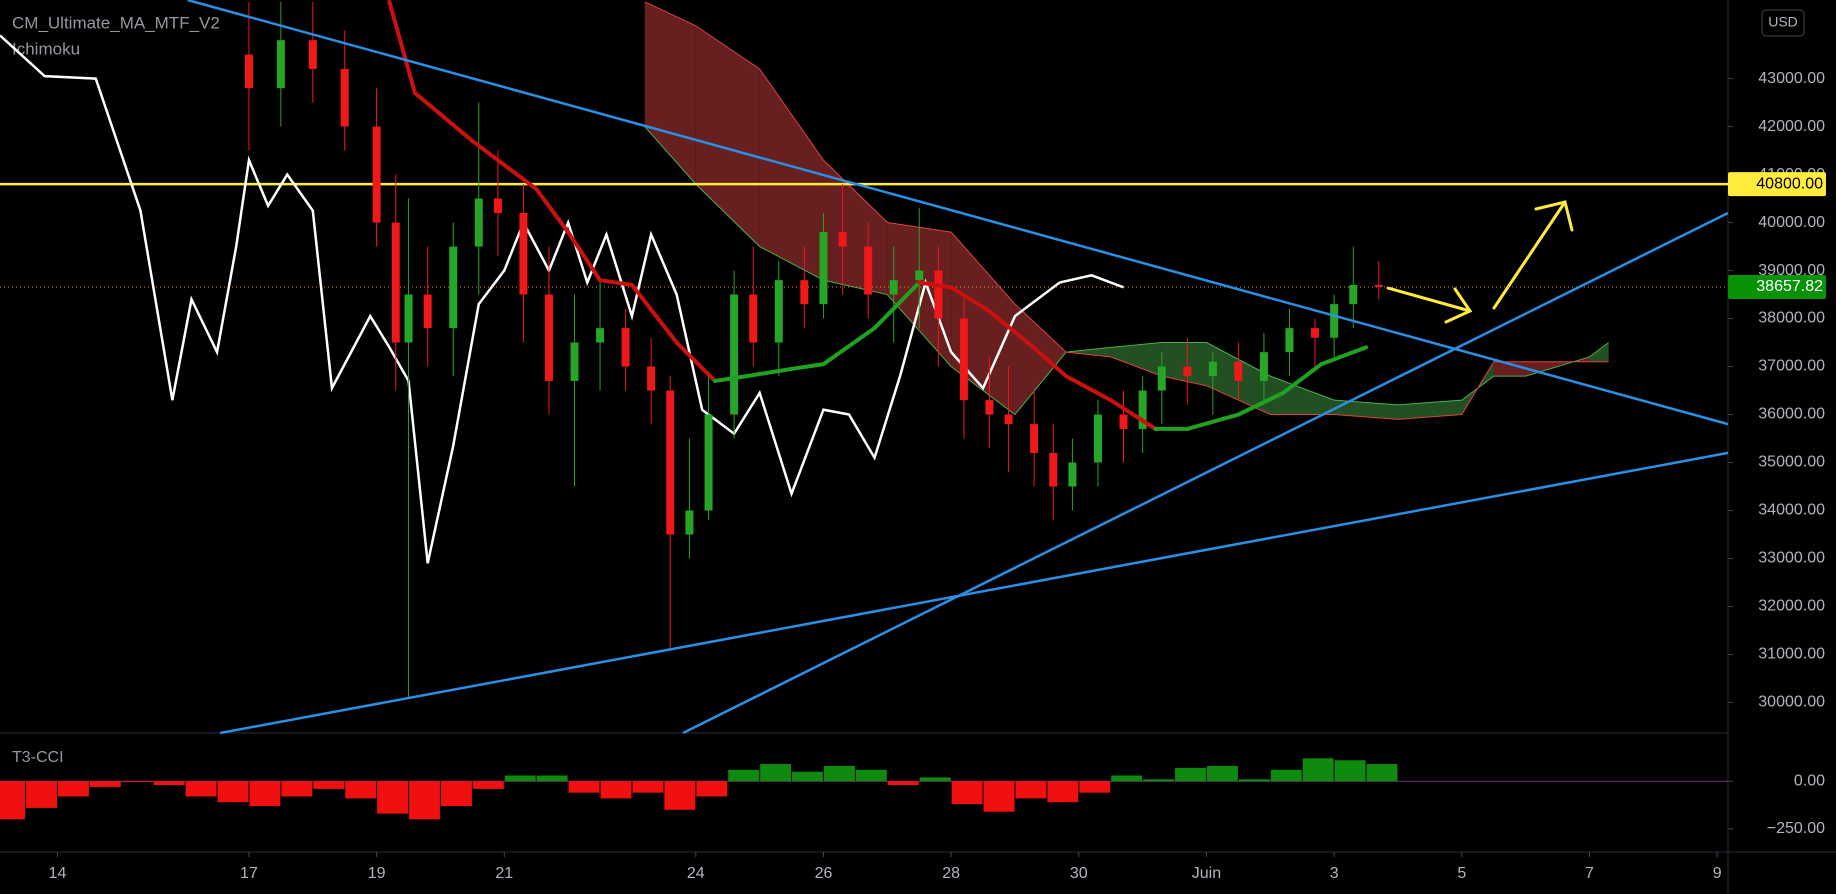 This screenshot has width=1836, height=894. What do you see at coordinates (1791, 126) in the screenshot?
I see `y-tick-label: 42000.00` at bounding box center [1791, 126].